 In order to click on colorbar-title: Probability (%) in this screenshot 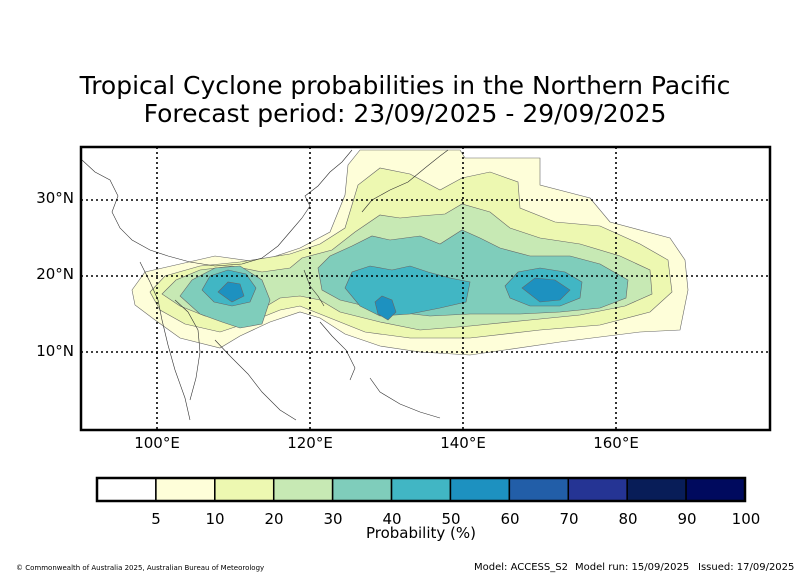, I will do `click(421, 533)`.